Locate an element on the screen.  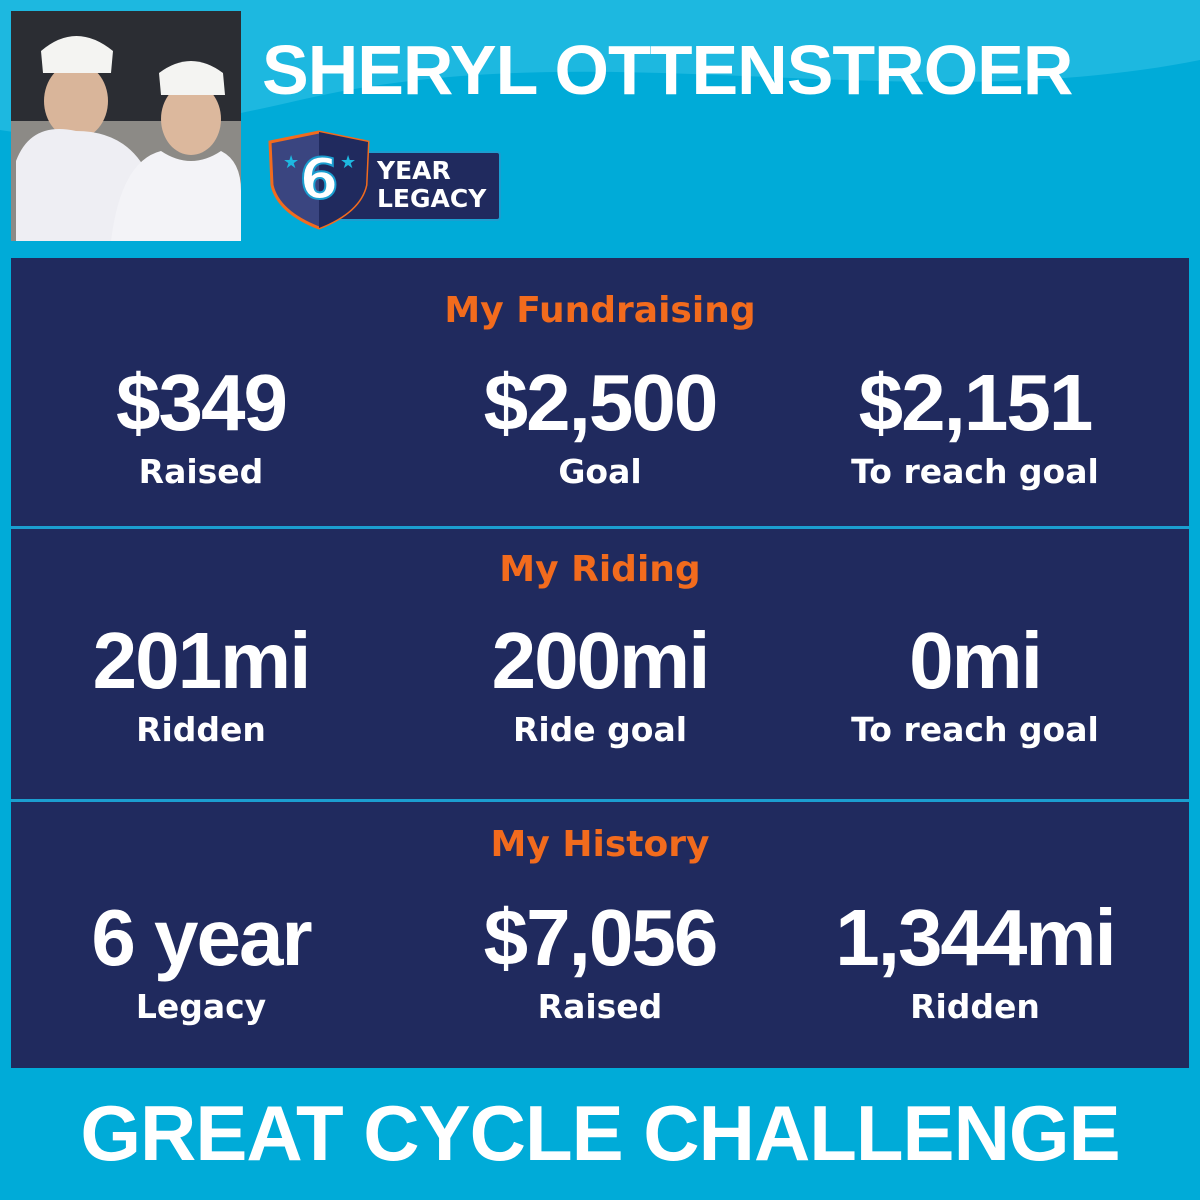
stat-raised: $349 Raised is located at coordinates (201, 425).